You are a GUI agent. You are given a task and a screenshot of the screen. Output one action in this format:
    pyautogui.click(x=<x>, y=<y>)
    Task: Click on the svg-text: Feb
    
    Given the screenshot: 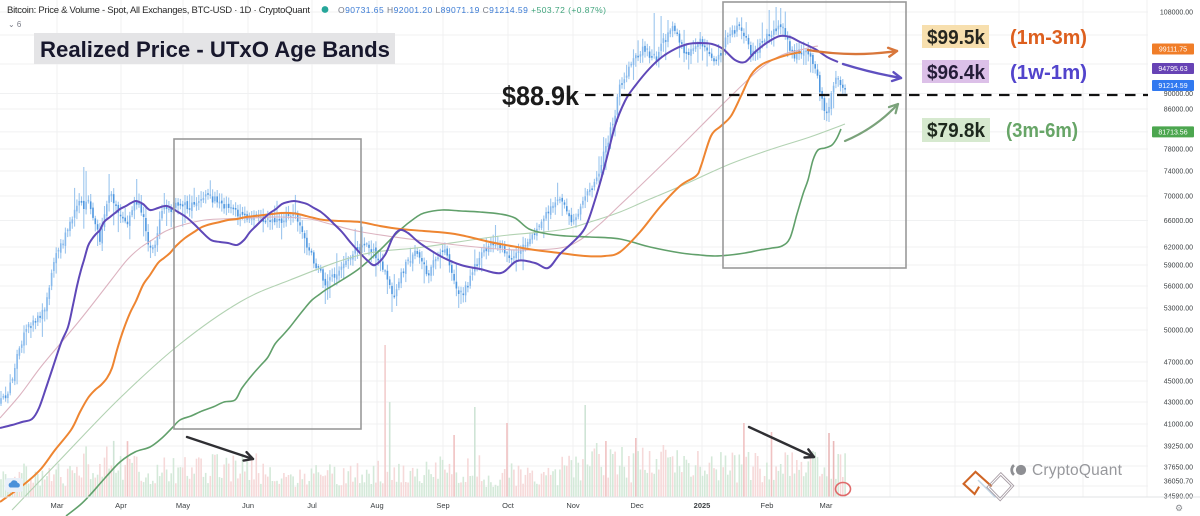 What is the action you would take?
    pyautogui.click(x=767, y=505)
    